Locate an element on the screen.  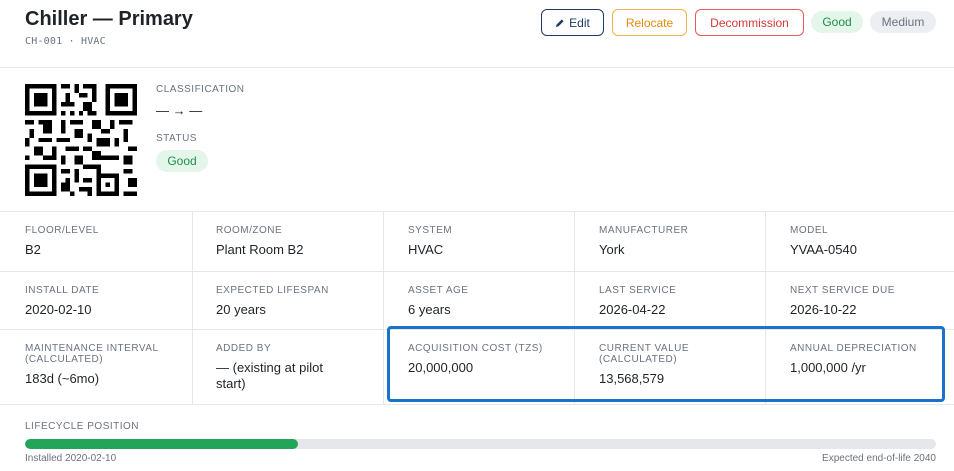
field-value: 1,000,000 /yr is located at coordinates (828, 367).